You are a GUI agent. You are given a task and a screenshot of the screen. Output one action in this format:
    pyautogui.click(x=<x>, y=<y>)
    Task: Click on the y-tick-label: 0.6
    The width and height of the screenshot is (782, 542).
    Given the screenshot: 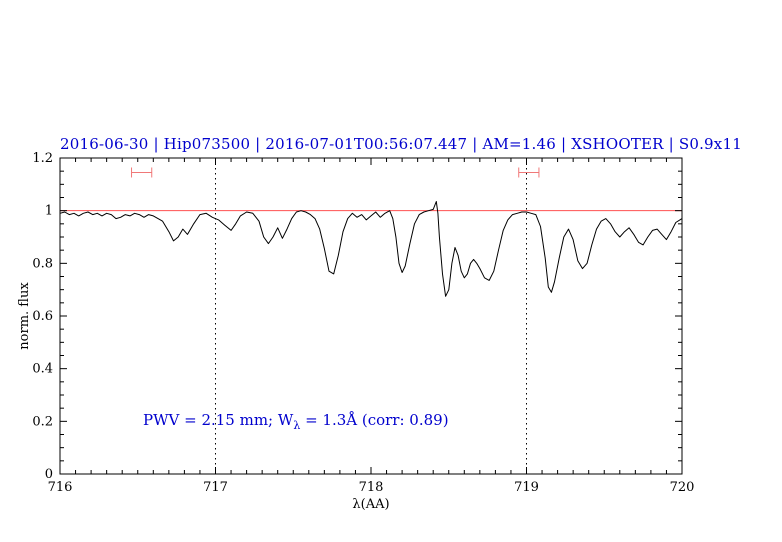 What is the action you would take?
    pyautogui.click(x=42, y=316)
    